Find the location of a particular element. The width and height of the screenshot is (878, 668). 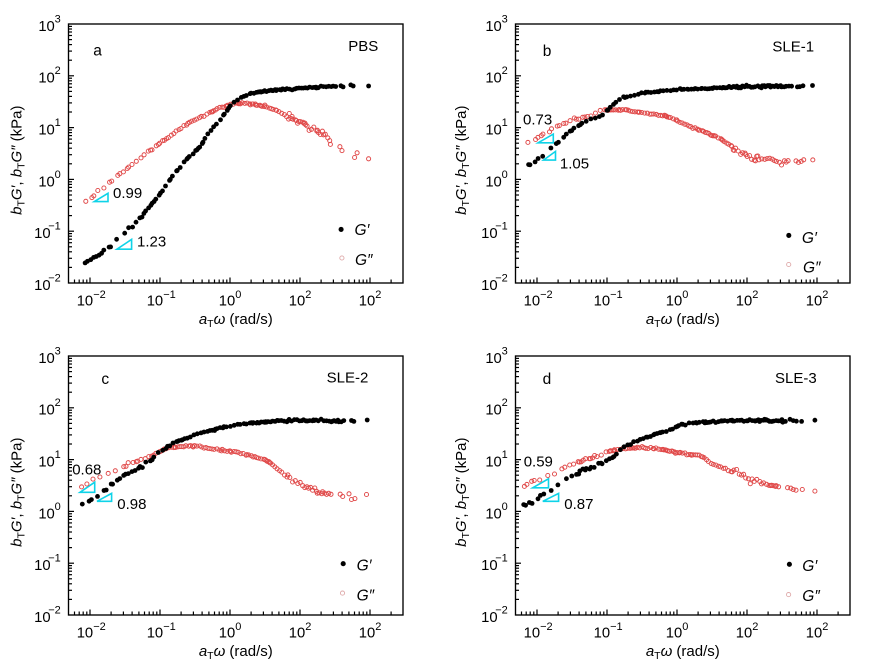

svg-text: SLE-2 is located at coordinates (348, 377).